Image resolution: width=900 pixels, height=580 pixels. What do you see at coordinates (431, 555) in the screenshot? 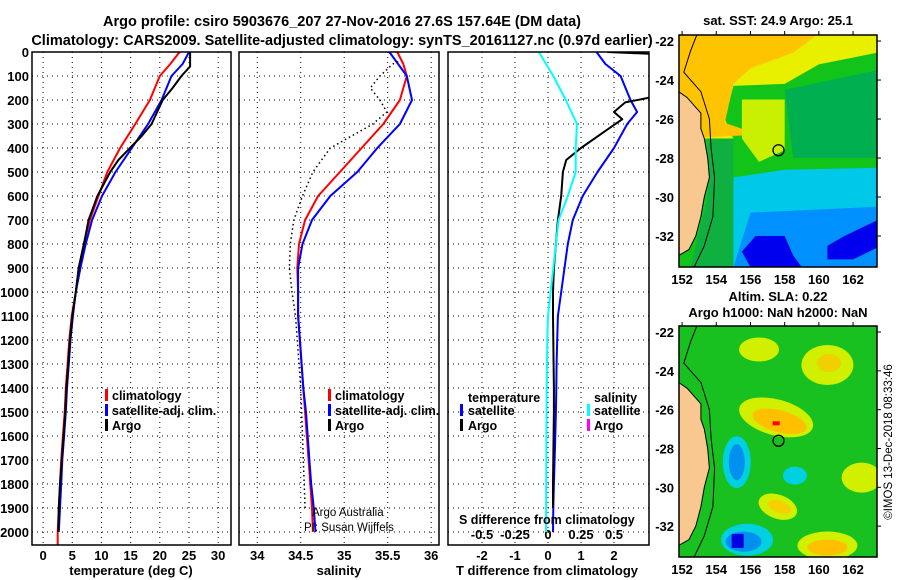
I see `x-tick-label: 36` at bounding box center [431, 555].